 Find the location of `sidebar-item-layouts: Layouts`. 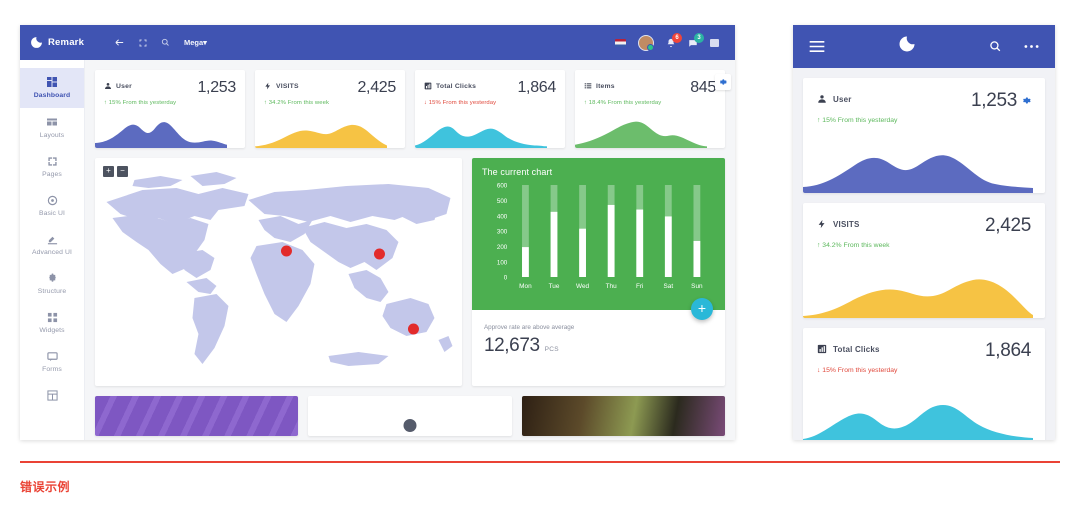

sidebar-item-layouts: Layouts is located at coordinates (52, 128).